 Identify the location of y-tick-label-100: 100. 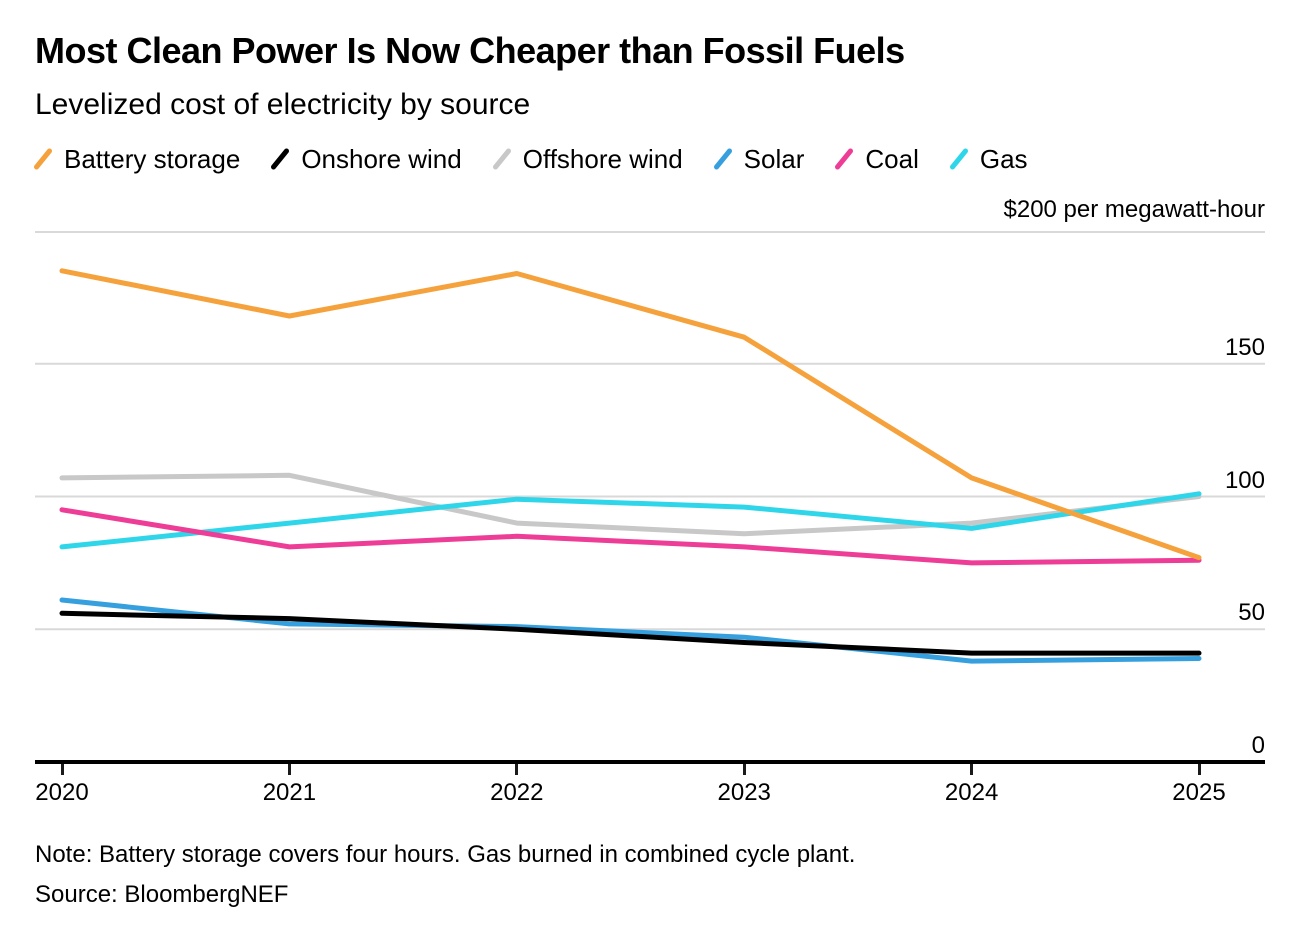
(1244, 480).